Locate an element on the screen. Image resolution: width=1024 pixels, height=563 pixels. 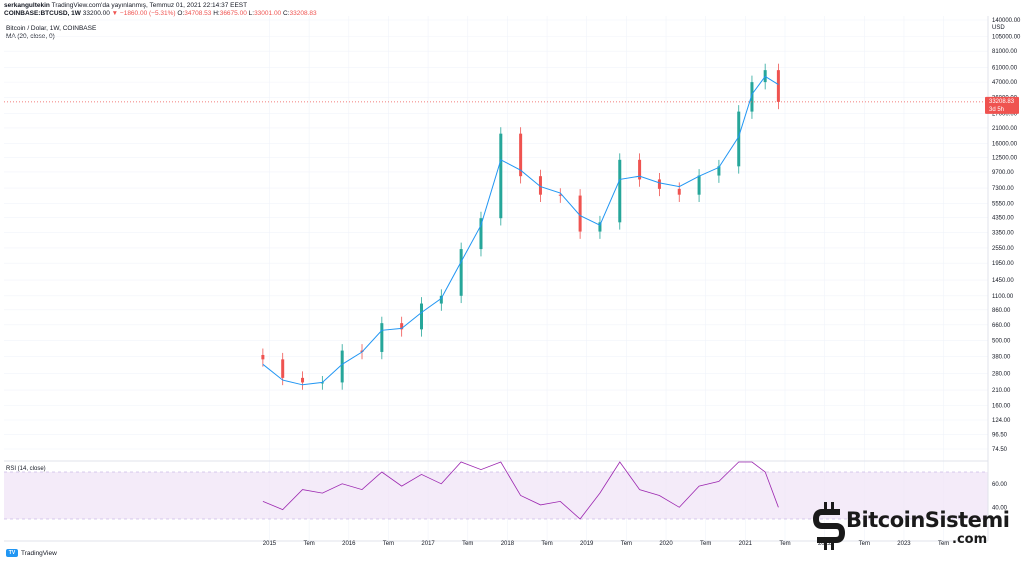
high-value: 36675.00 is located at coordinates (233, 13).